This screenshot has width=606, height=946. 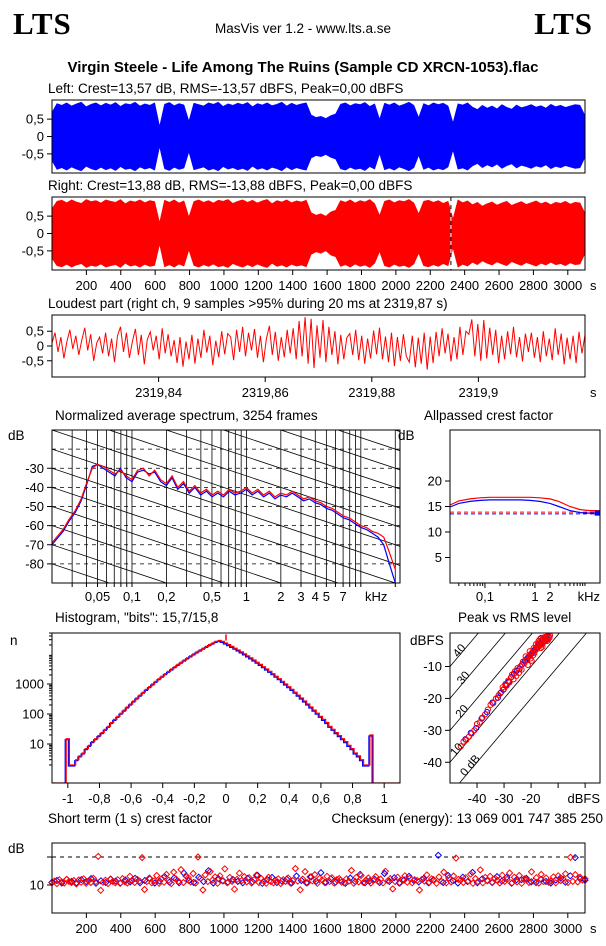 I want to click on svg-text: 2000, so click(x=395, y=928).